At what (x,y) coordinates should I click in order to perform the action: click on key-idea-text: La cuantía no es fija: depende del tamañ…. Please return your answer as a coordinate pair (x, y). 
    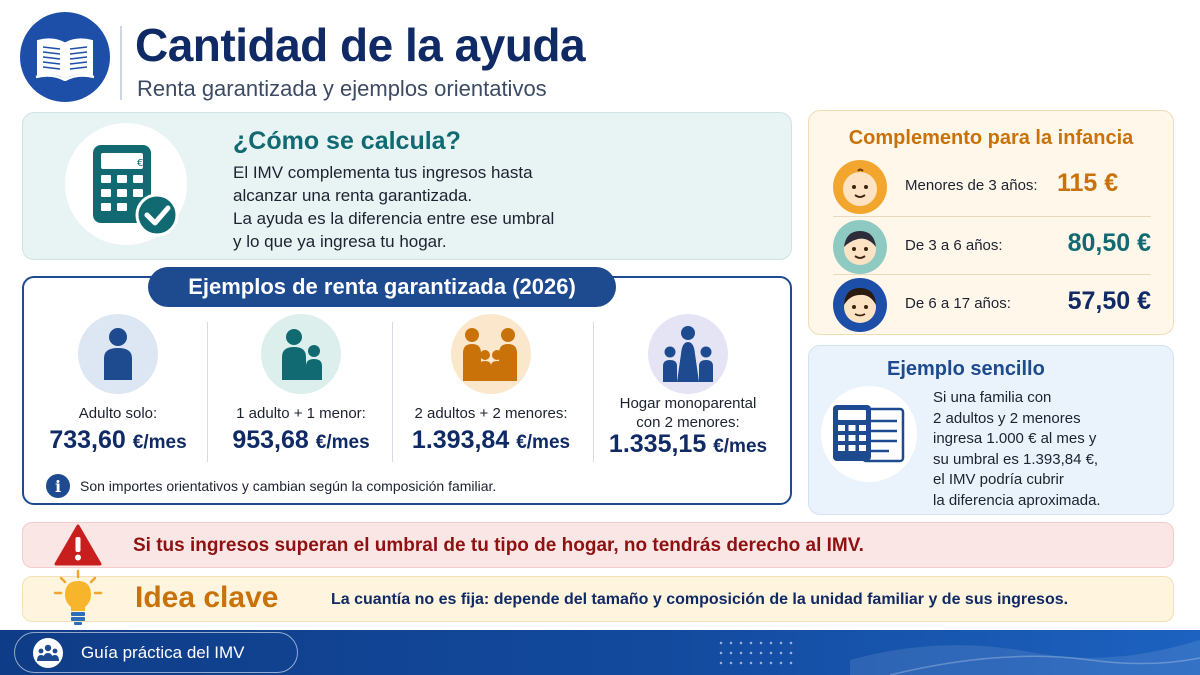
    Looking at the image, I should click on (700, 599).